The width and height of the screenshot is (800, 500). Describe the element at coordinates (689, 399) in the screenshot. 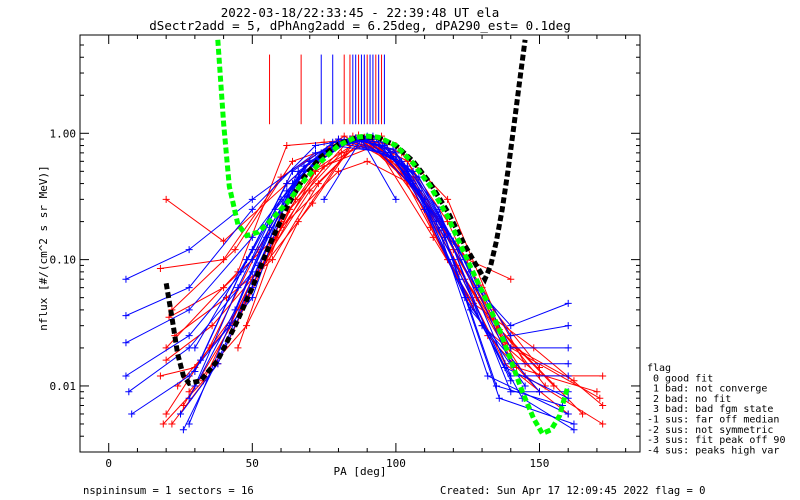

I see `legend-entry: 2 bad: no fit` at that location.